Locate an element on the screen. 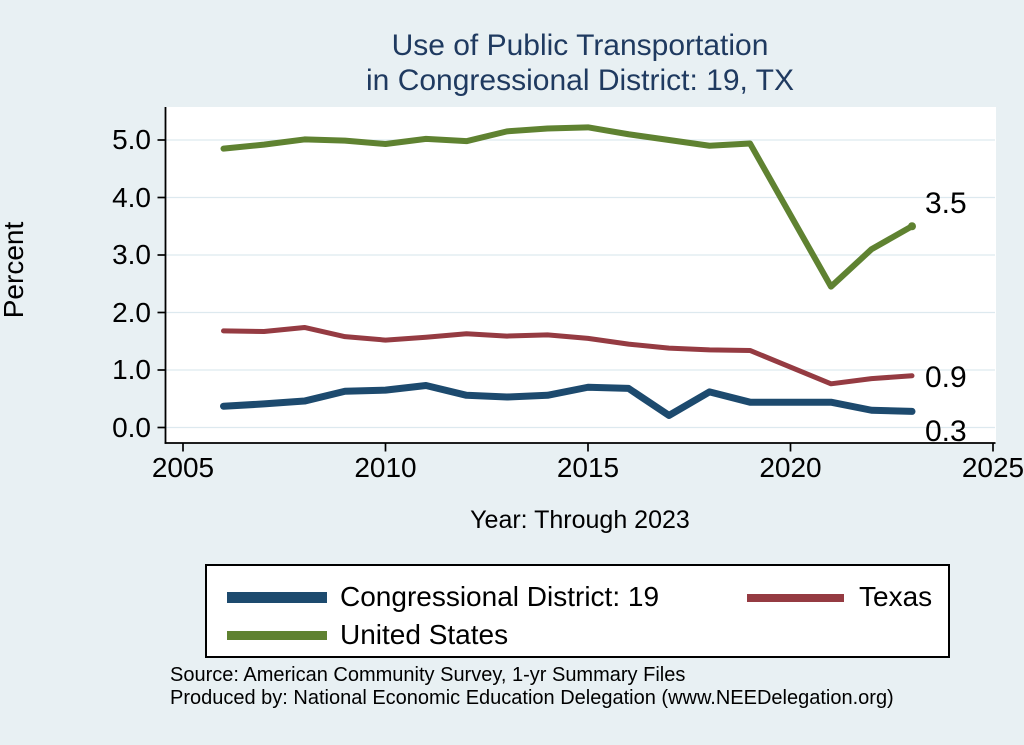 Image resolution: width=1024 pixels, height=745 pixels. x-tick-label-1: 2010 is located at coordinates (385, 467).